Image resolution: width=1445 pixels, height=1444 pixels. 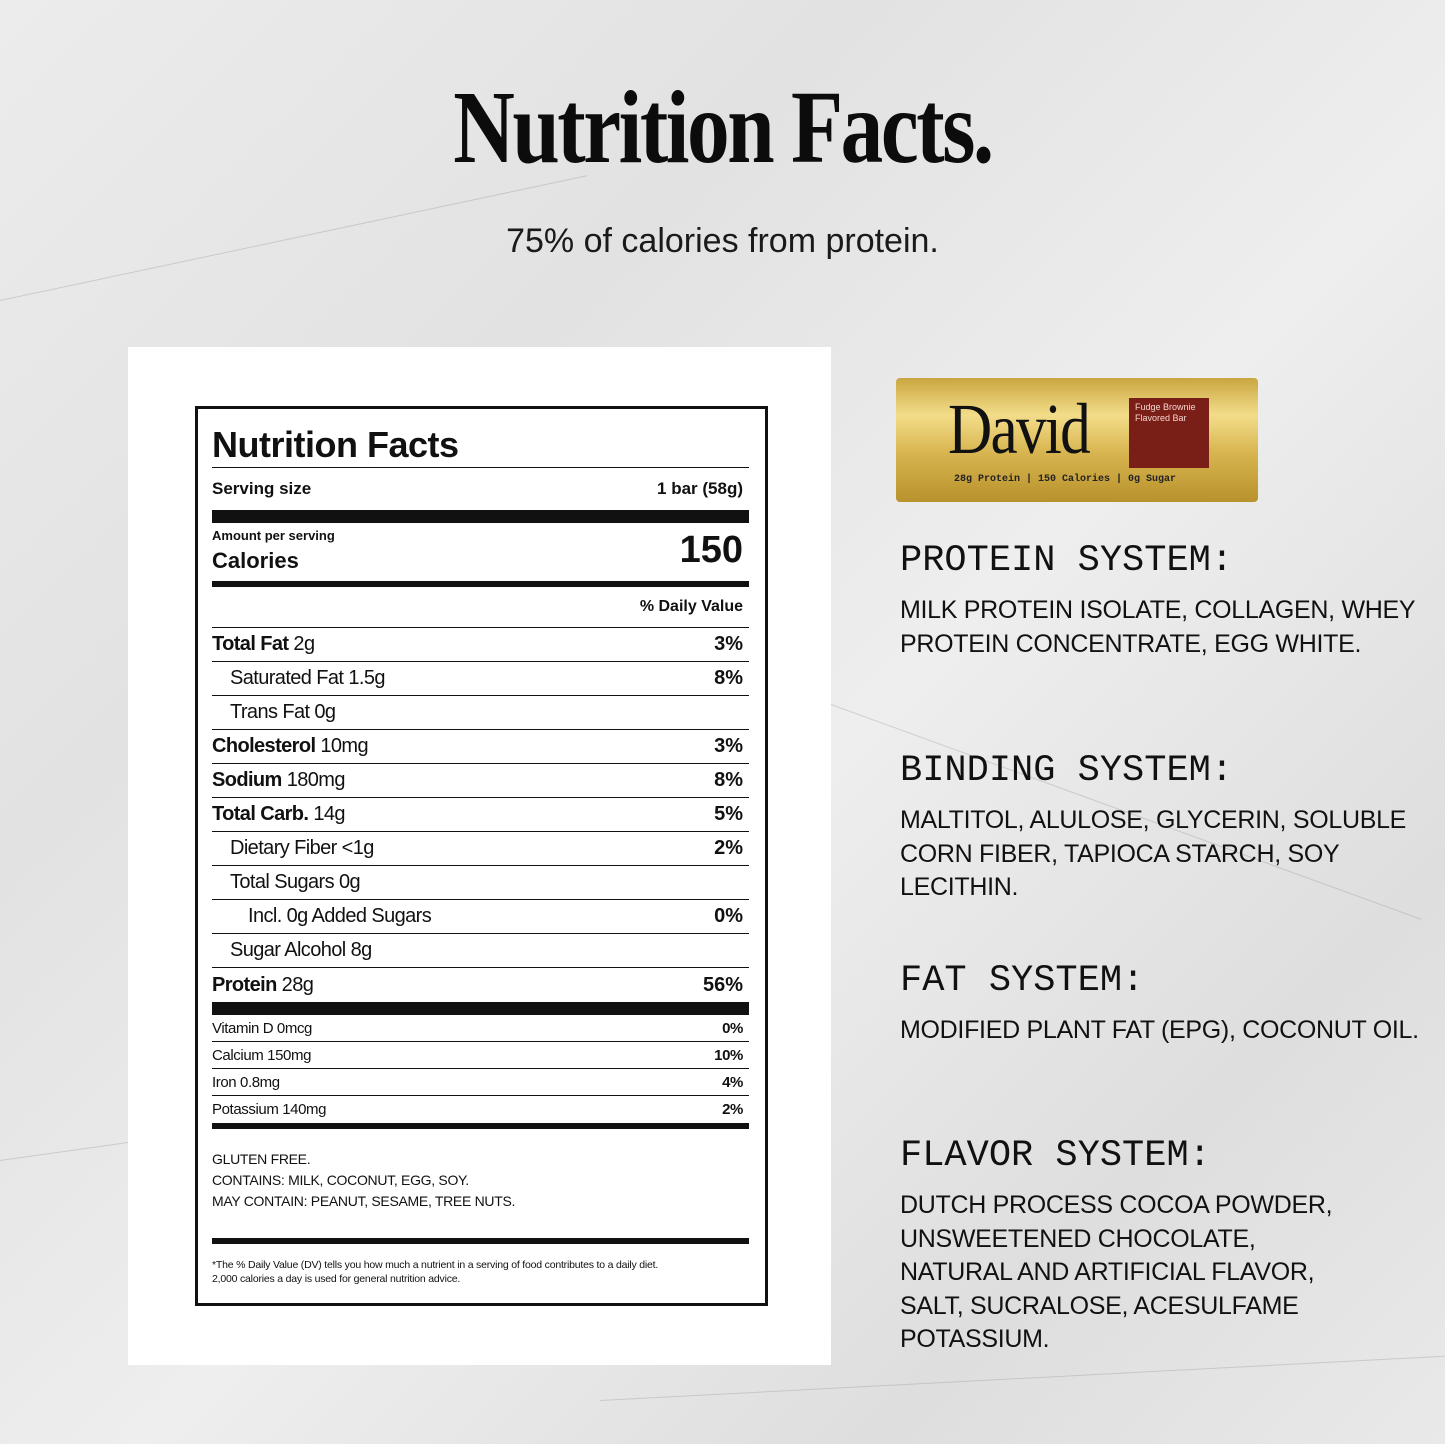 I want to click on brand-logo: David, so click(x=1019, y=429).